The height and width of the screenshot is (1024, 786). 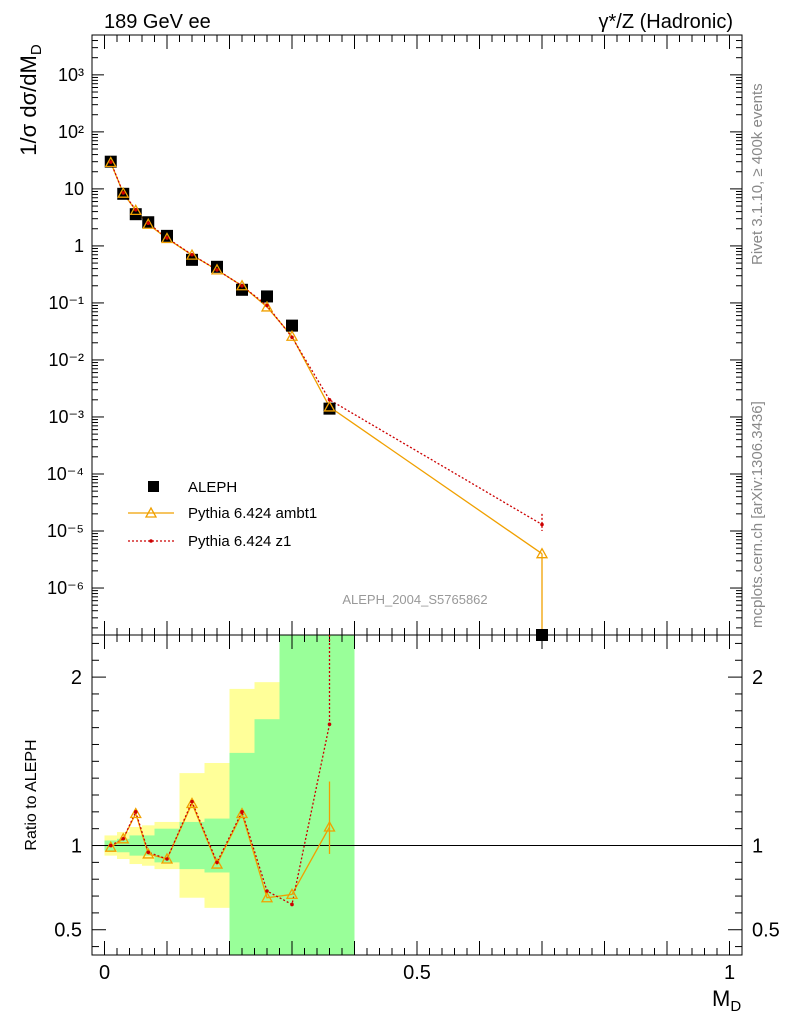 What do you see at coordinates (31, 794) in the screenshot?
I see `ratio-y-axis-label: Ratio to ALEPH` at bounding box center [31, 794].